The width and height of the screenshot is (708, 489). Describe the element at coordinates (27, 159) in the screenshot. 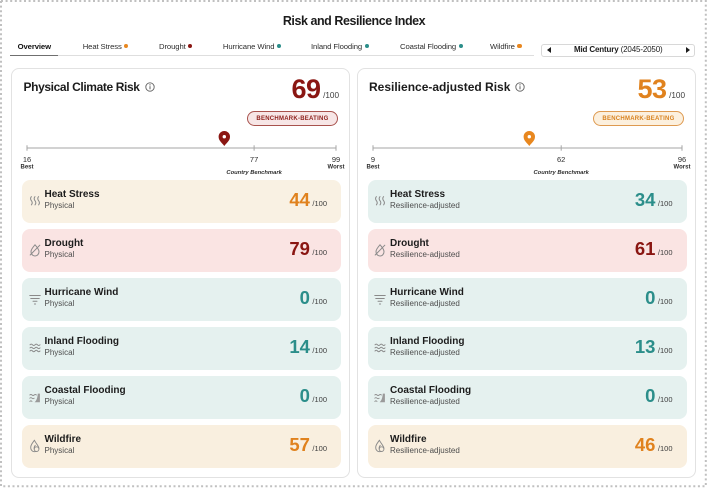

I see `svg-text: 16` at that location.